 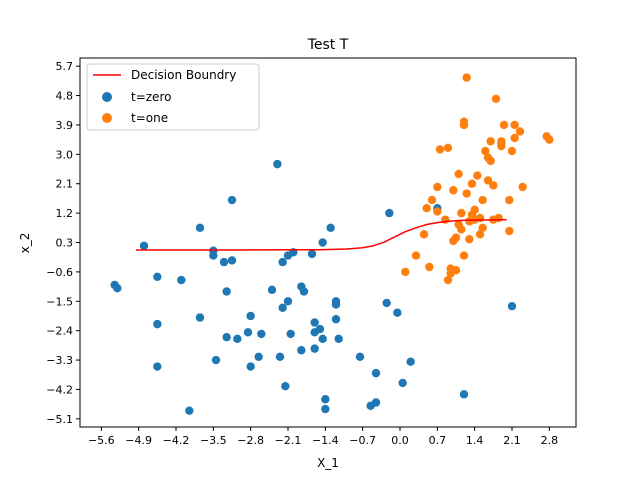 I want to click on y-tick-label: 0.3, so click(x=65, y=243).